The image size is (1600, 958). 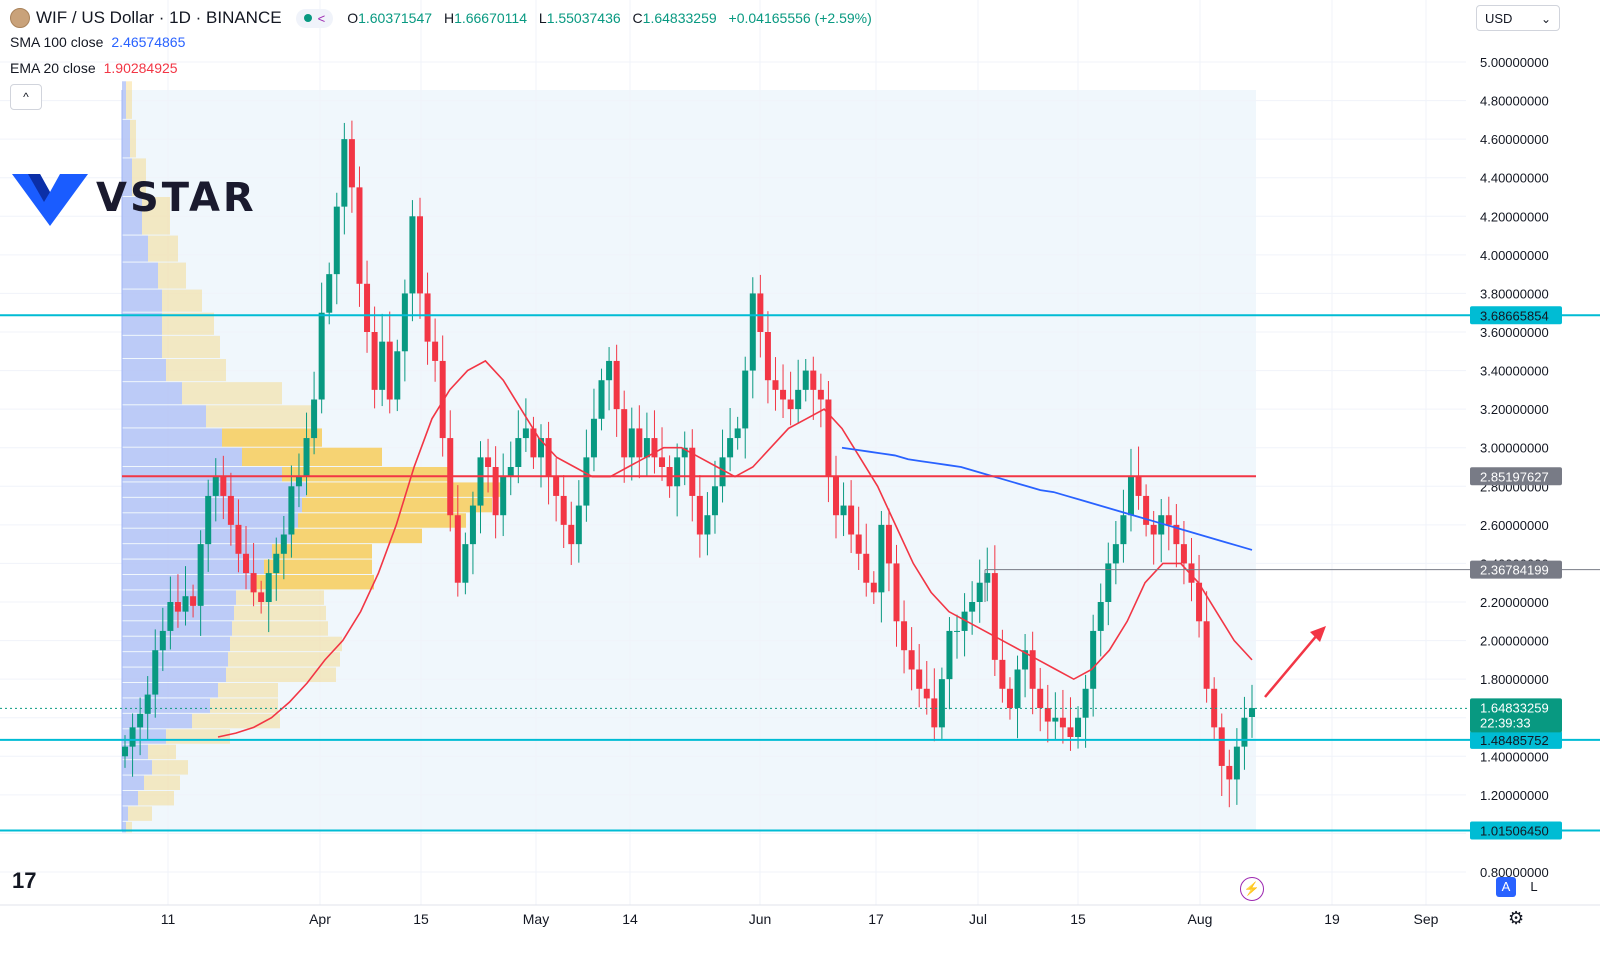 I want to click on market-status-pill: <, so click(x=314, y=18).